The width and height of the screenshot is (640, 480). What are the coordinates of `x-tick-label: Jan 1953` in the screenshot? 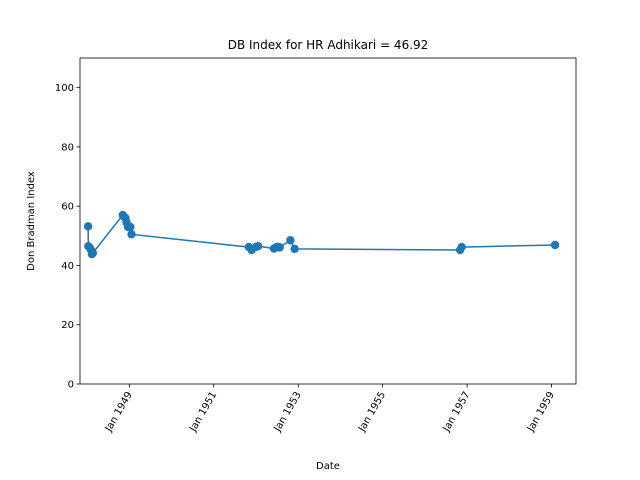 It's located at (288, 412).